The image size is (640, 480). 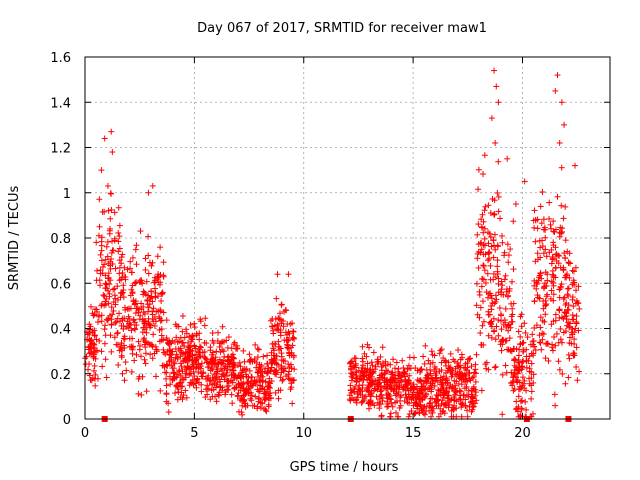 What do you see at coordinates (60, 375) in the screenshot?
I see `y-tick-label: 0.2` at bounding box center [60, 375].